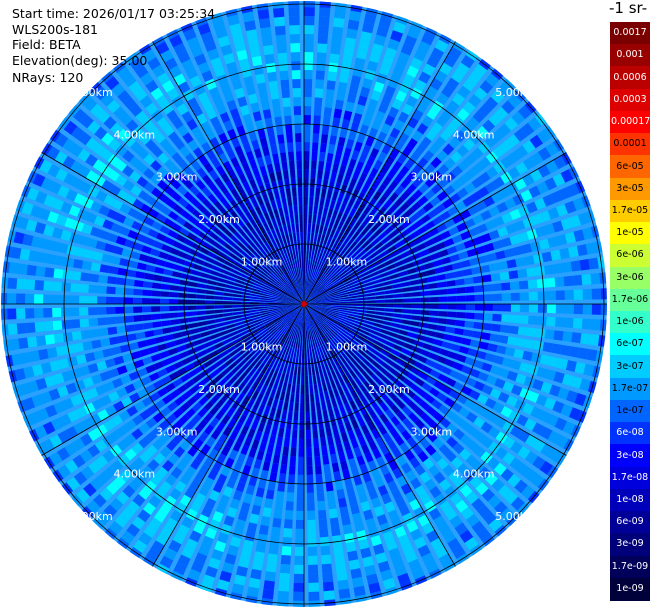 The image size is (650, 610). What do you see at coordinates (177, 177) in the screenshot?
I see `range-ring-label: 3.00km` at bounding box center [177, 177].